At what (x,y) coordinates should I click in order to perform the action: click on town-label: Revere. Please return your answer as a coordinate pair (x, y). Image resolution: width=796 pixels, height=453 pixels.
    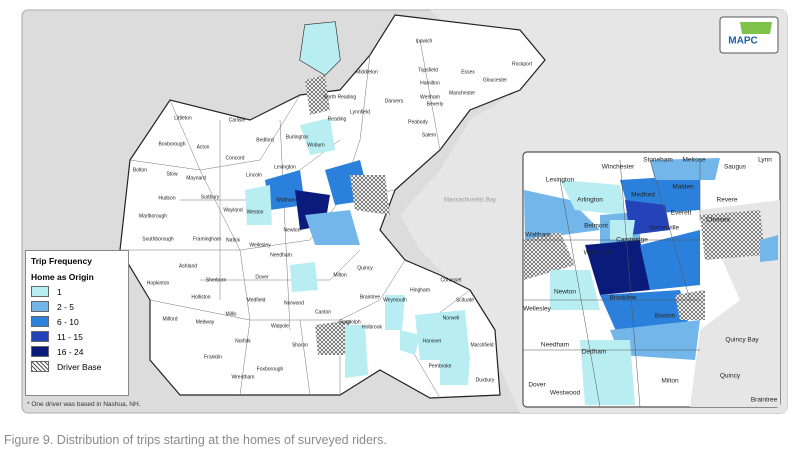
    Looking at the image, I should click on (727, 200).